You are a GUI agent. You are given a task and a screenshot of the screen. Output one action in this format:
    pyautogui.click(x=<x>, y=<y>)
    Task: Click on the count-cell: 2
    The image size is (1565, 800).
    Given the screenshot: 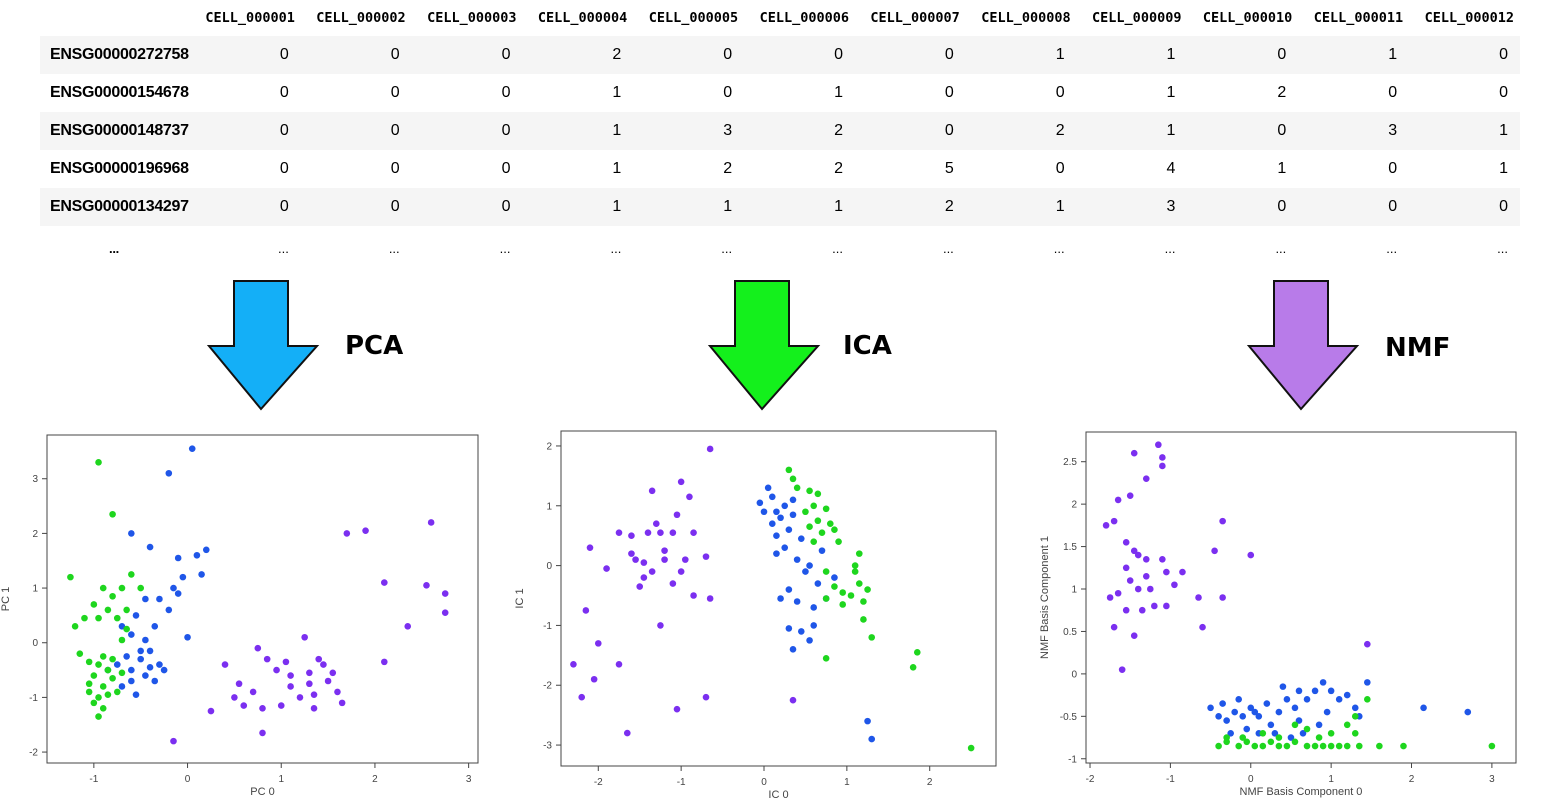 What is the action you would take?
    pyautogui.click(x=578, y=55)
    